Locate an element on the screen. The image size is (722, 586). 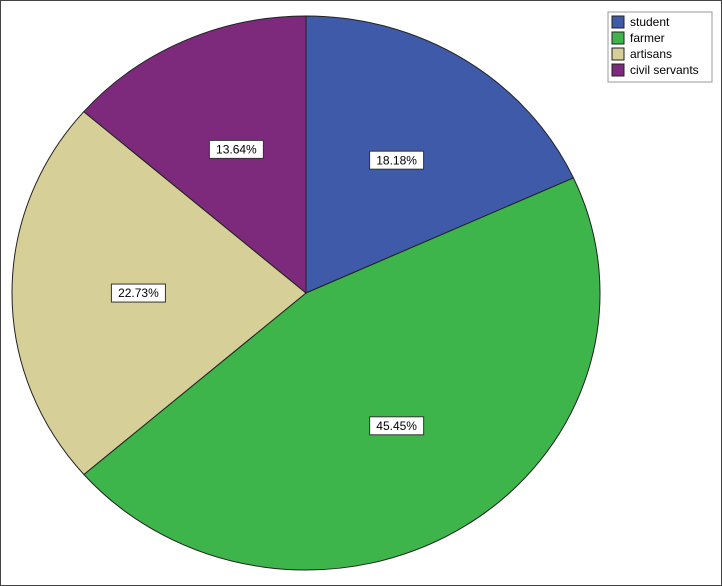
data-label: 13.64% is located at coordinates (236, 150).